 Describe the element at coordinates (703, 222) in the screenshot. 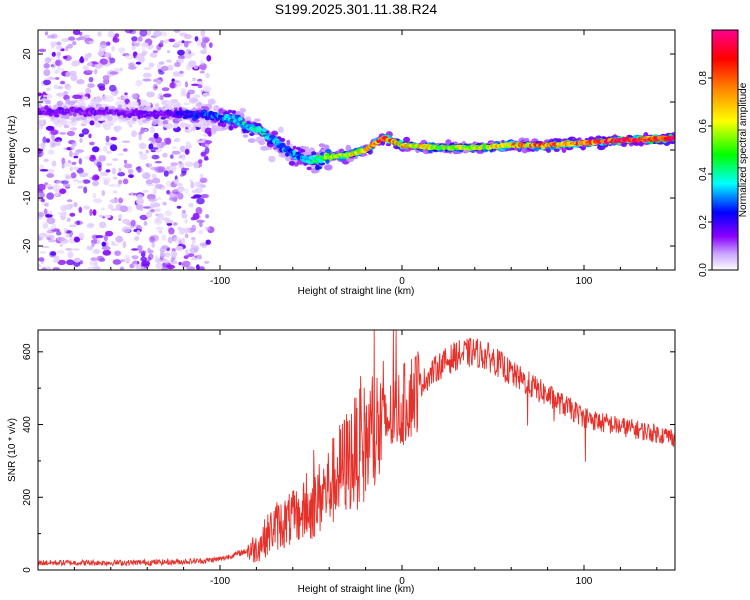

I see `colorbar-tick-label: 0.2` at that location.